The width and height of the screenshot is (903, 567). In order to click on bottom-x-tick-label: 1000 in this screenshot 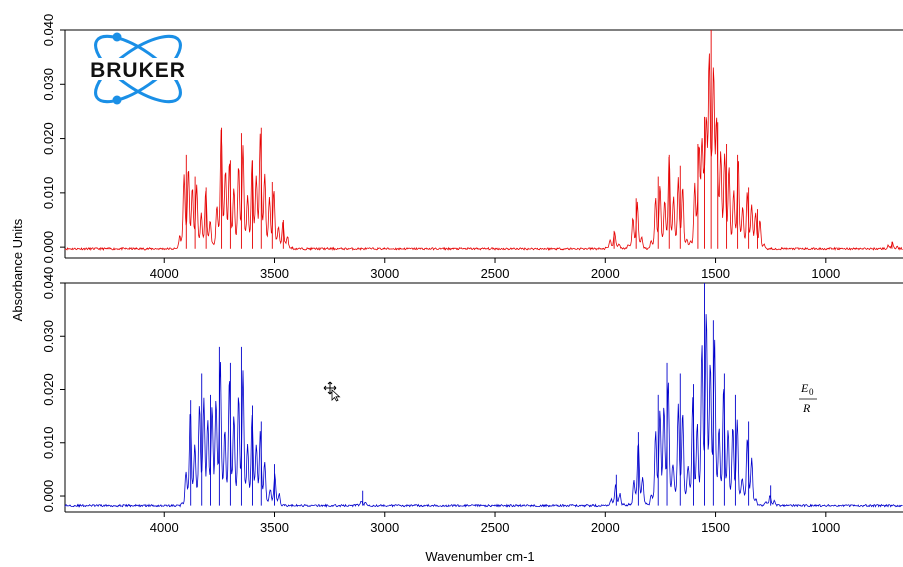, I will do `click(825, 527)`.